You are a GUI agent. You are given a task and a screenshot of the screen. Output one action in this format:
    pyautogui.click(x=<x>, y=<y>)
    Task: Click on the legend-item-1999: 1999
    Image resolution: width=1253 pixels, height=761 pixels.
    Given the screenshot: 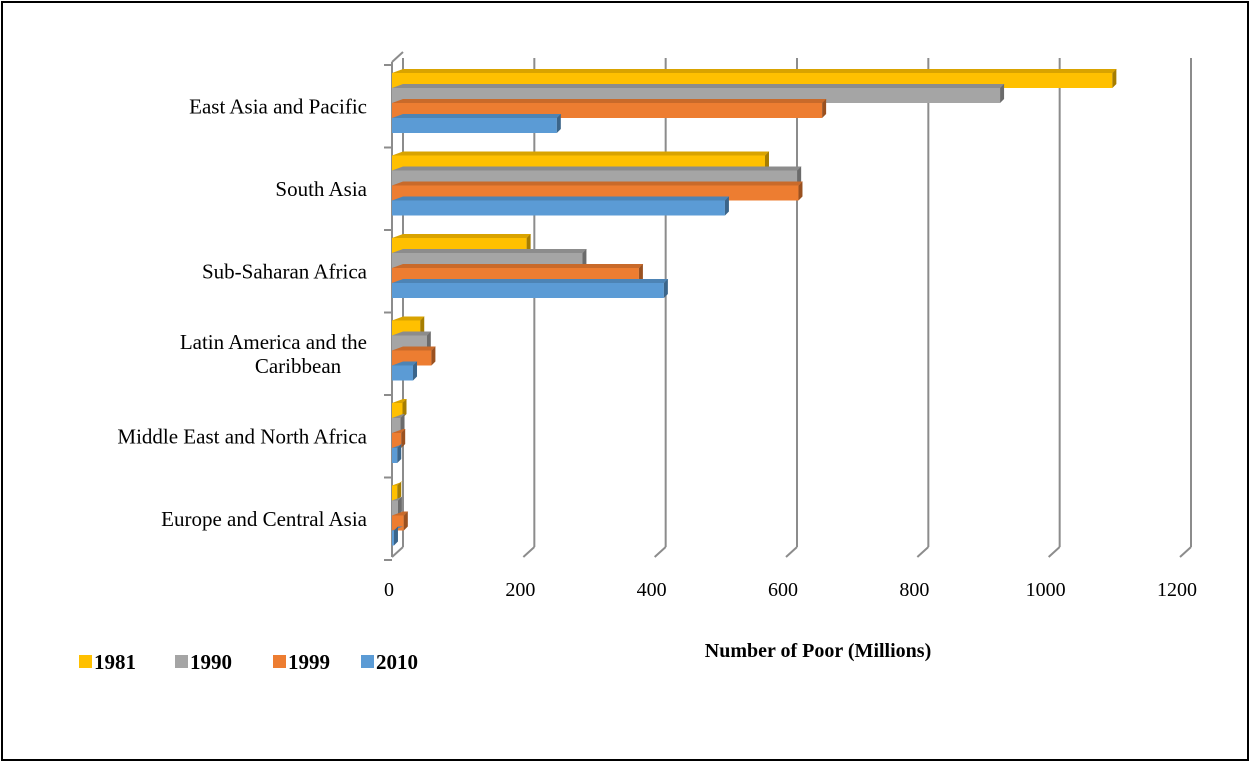 What is the action you would take?
    pyautogui.click(x=301, y=662)
    